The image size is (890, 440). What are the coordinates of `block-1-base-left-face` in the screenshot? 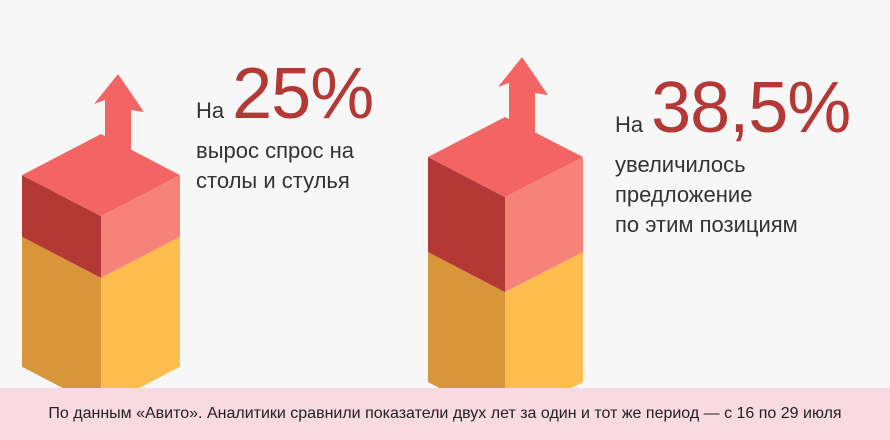 It's located at (61, 312).